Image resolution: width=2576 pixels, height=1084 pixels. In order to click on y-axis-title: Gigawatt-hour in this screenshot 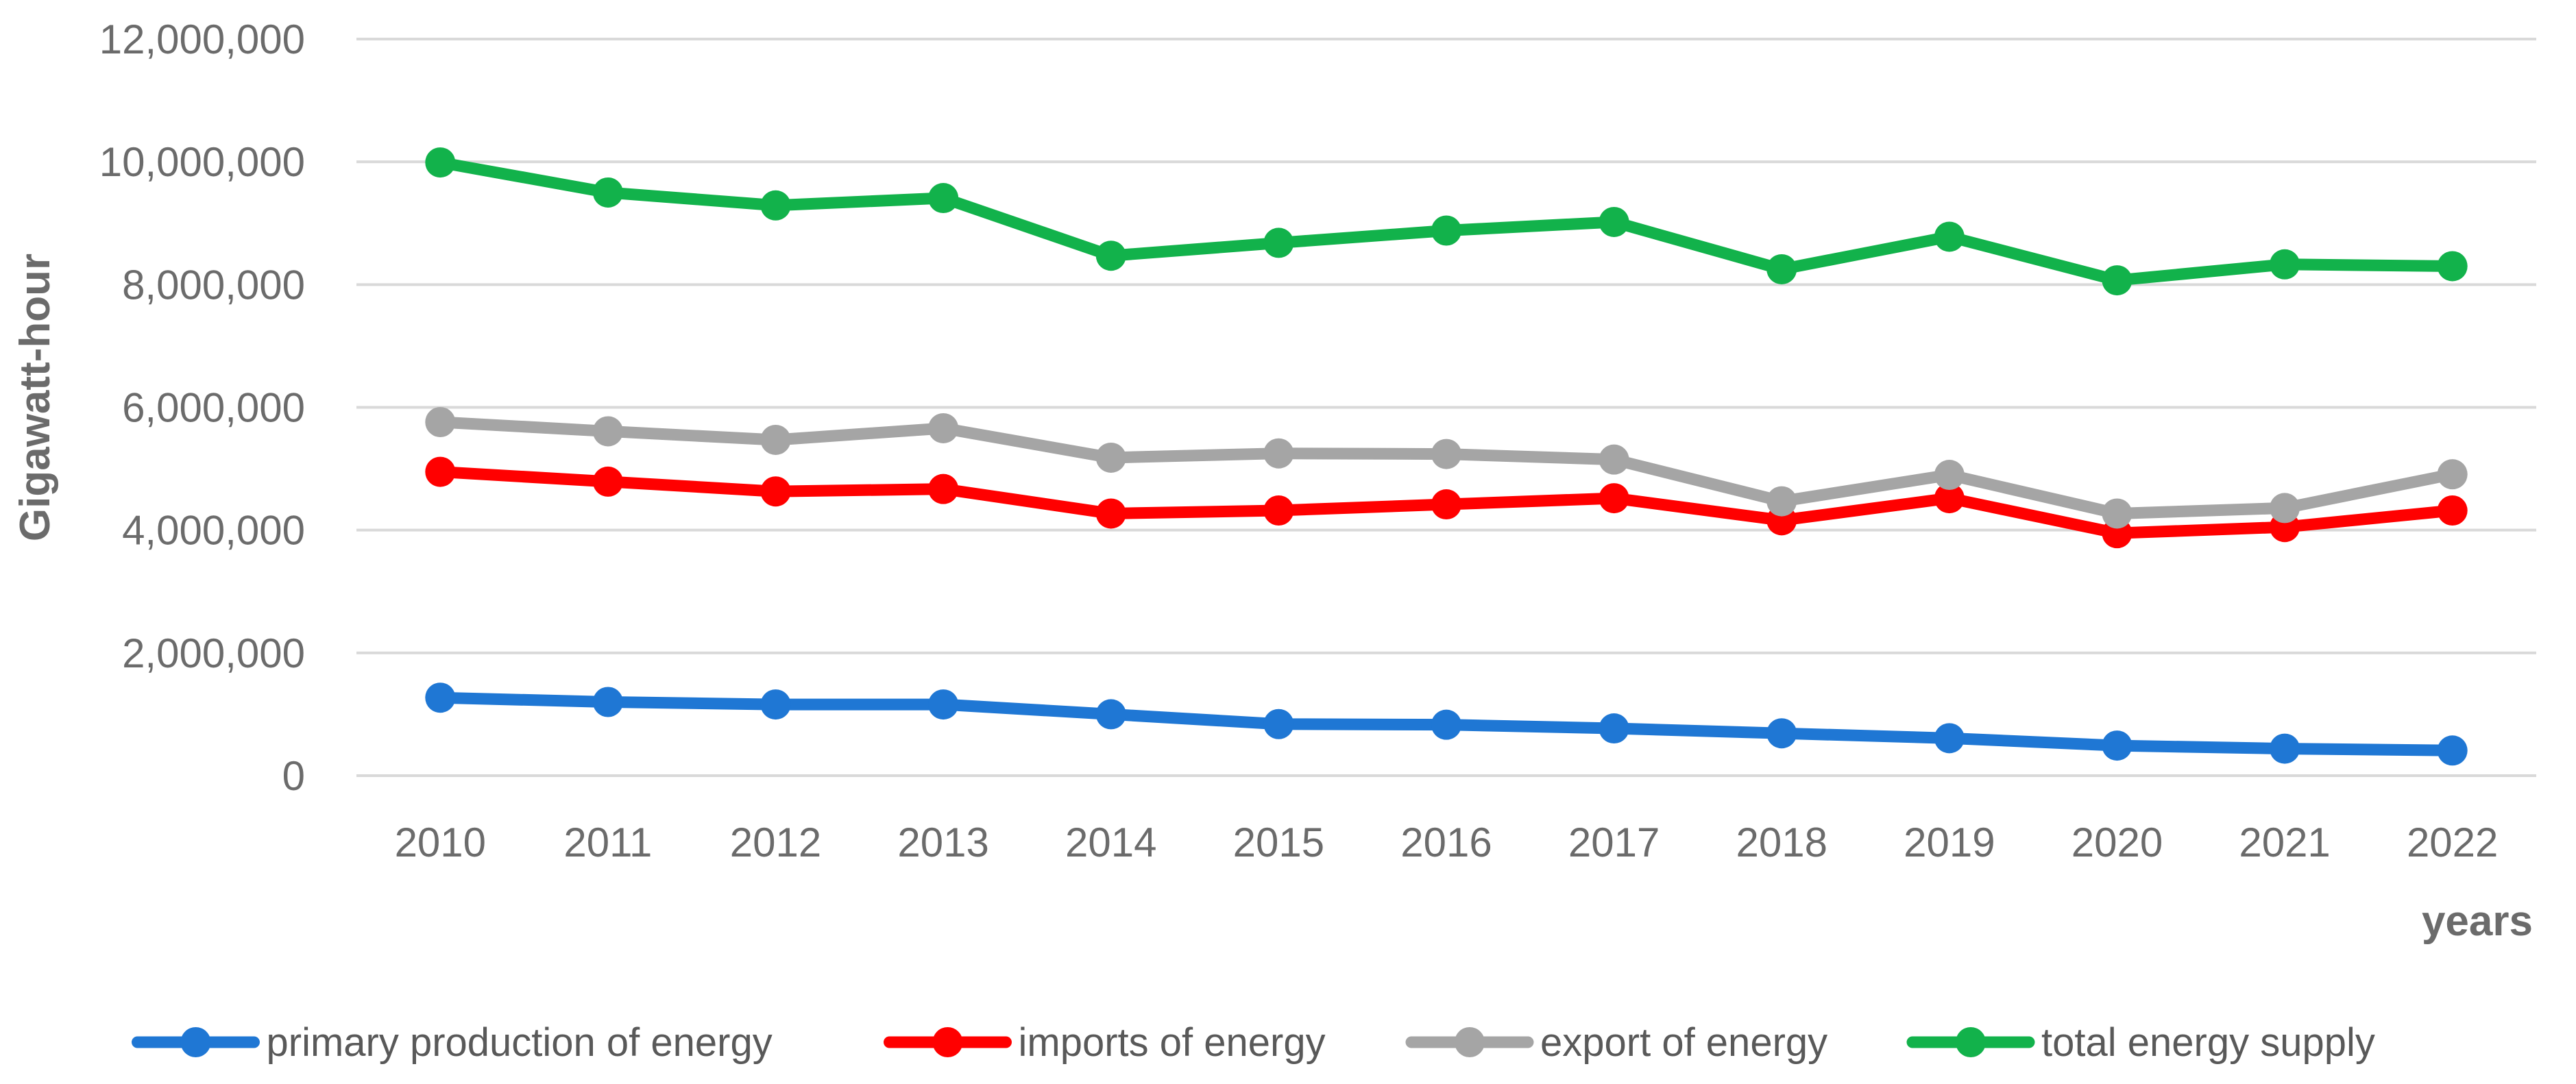, I will do `click(35, 397)`.